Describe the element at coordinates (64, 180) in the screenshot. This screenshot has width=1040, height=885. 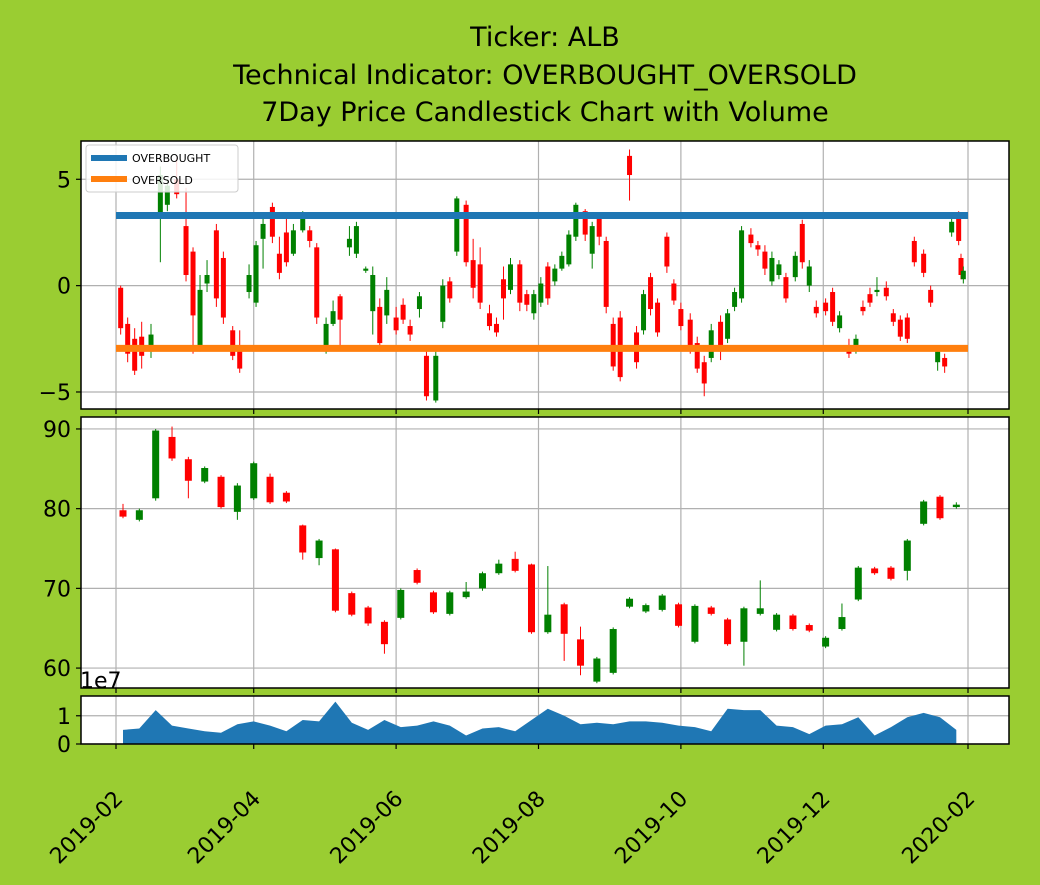
I see `y-tick-label: 5` at that location.